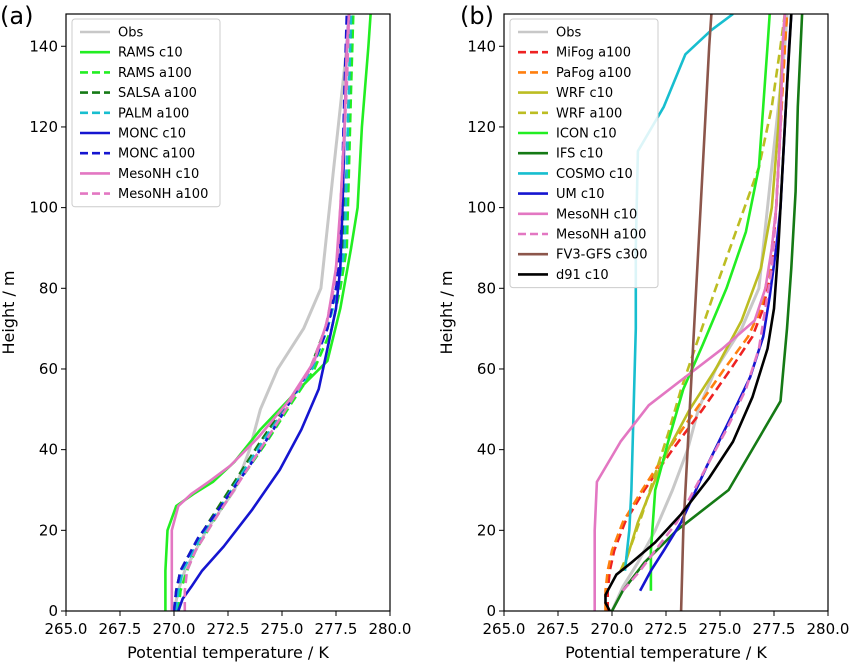 The width and height of the screenshot is (850, 662). Describe the element at coordinates (586, 134) in the screenshot. I see `legend-label: ICON c10` at that location.